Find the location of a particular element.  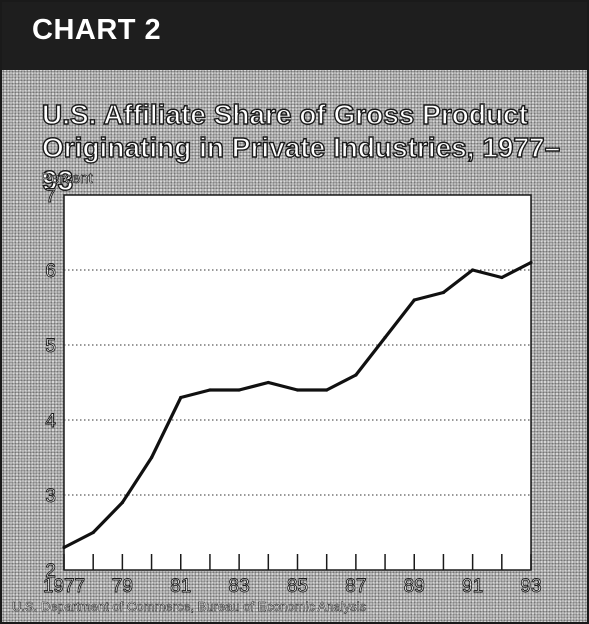

x-tick-label-1977: 1977 is located at coordinates (64, 586).